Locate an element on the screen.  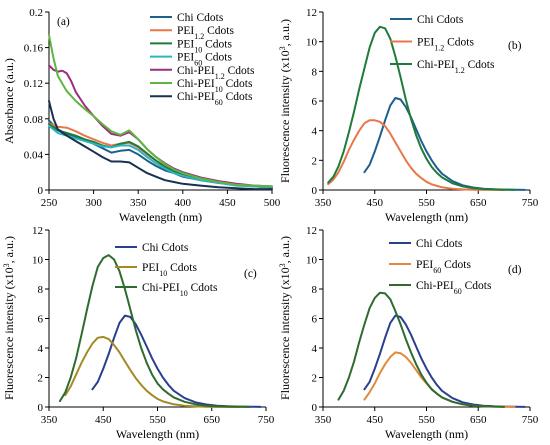
y-tick-label: 0.16 is located at coordinates (34, 49).